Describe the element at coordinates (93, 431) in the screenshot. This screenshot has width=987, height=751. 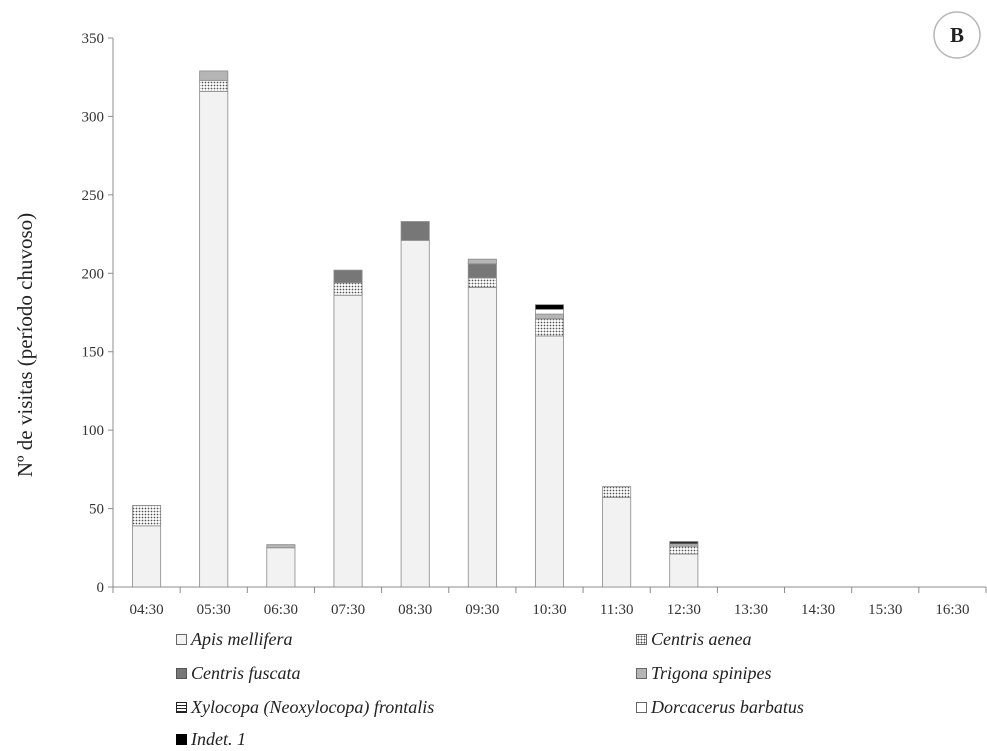
I see `y-tick-label: 100` at that location.